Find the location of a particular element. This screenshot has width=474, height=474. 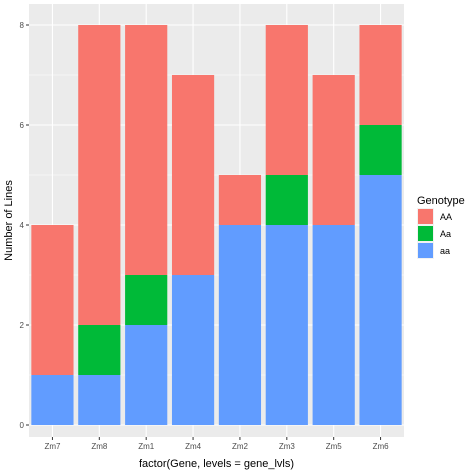

x-tick-label: Zm7 is located at coordinates (52, 446).